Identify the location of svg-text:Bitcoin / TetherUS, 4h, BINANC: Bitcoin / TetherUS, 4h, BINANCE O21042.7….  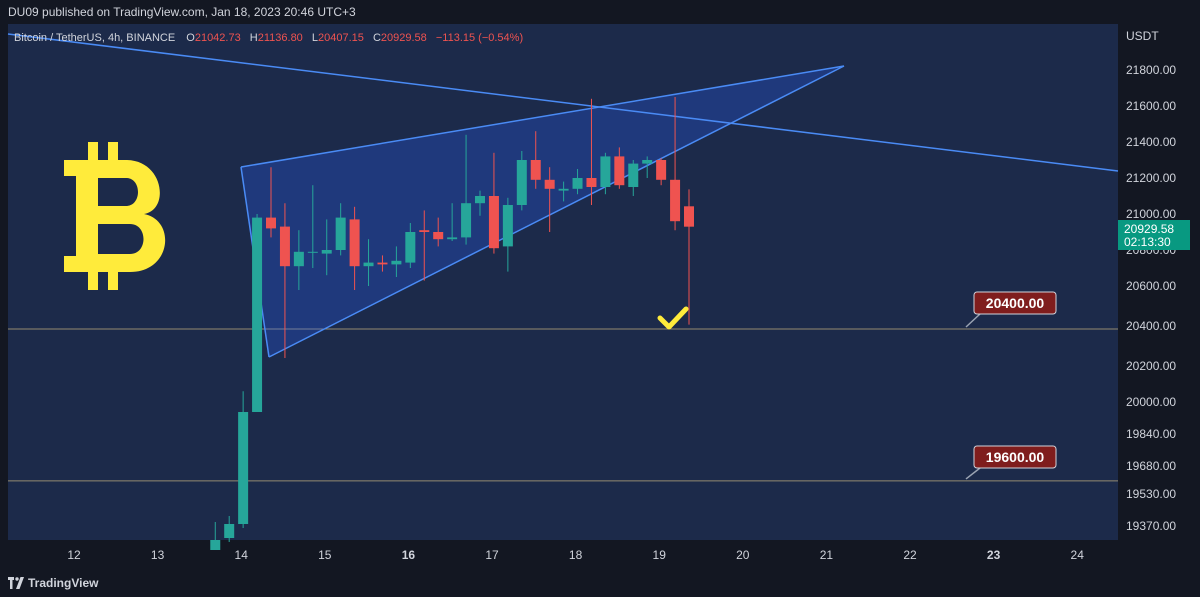
(268, 38).